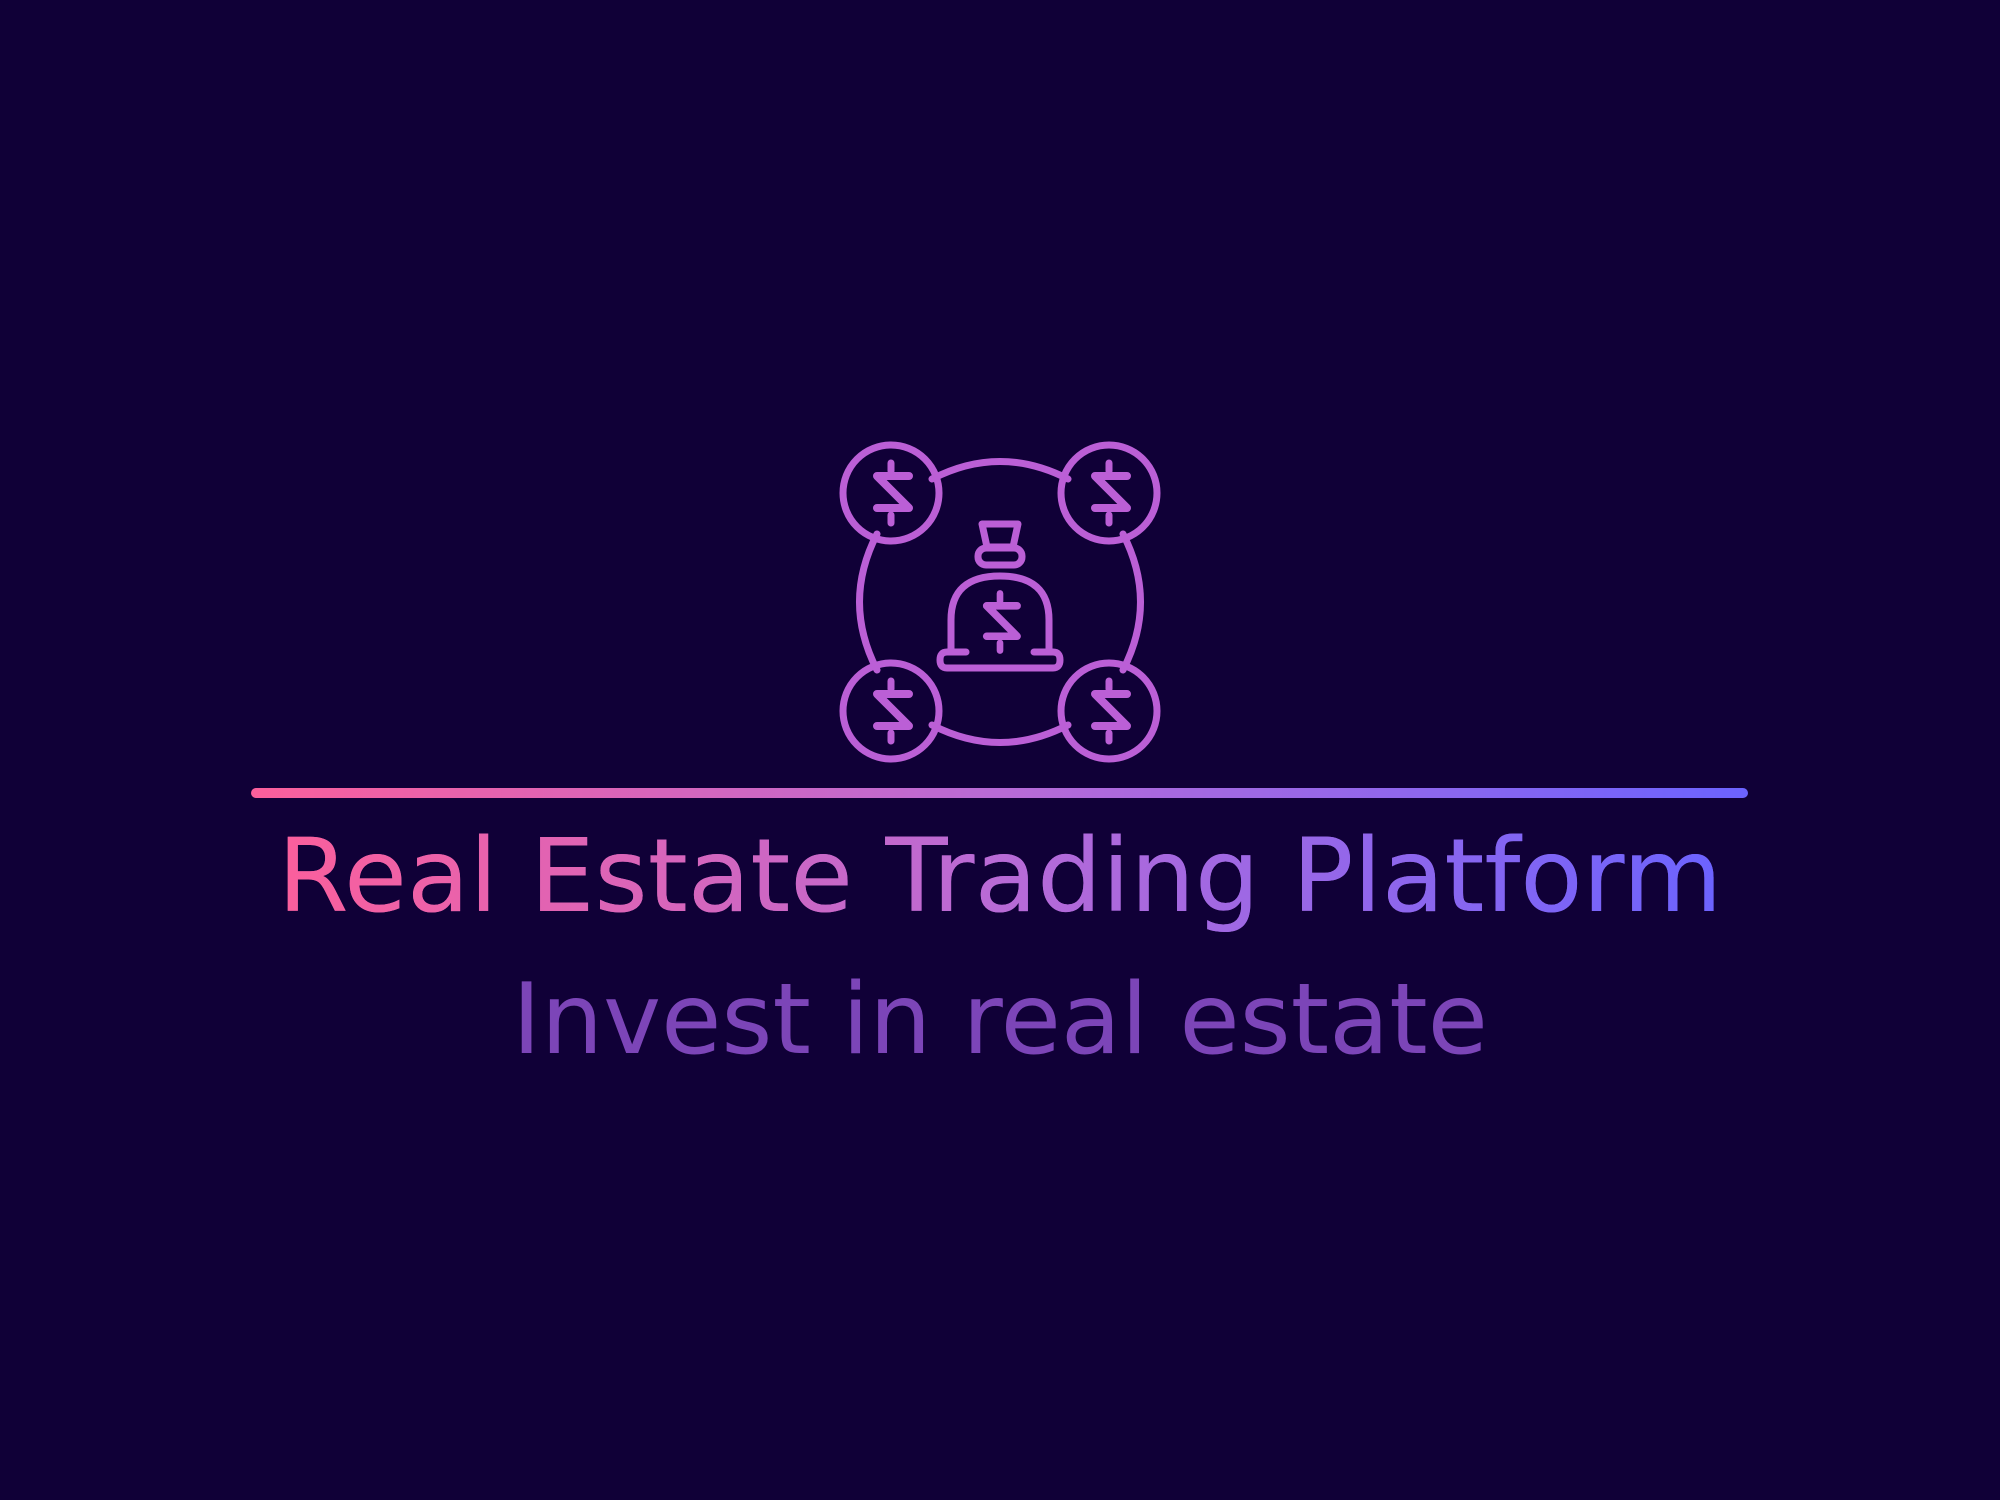 This screenshot has height=1500, width=2000. I want to click on brand-title: Real Estate Trading Platform, so click(1000, 877).